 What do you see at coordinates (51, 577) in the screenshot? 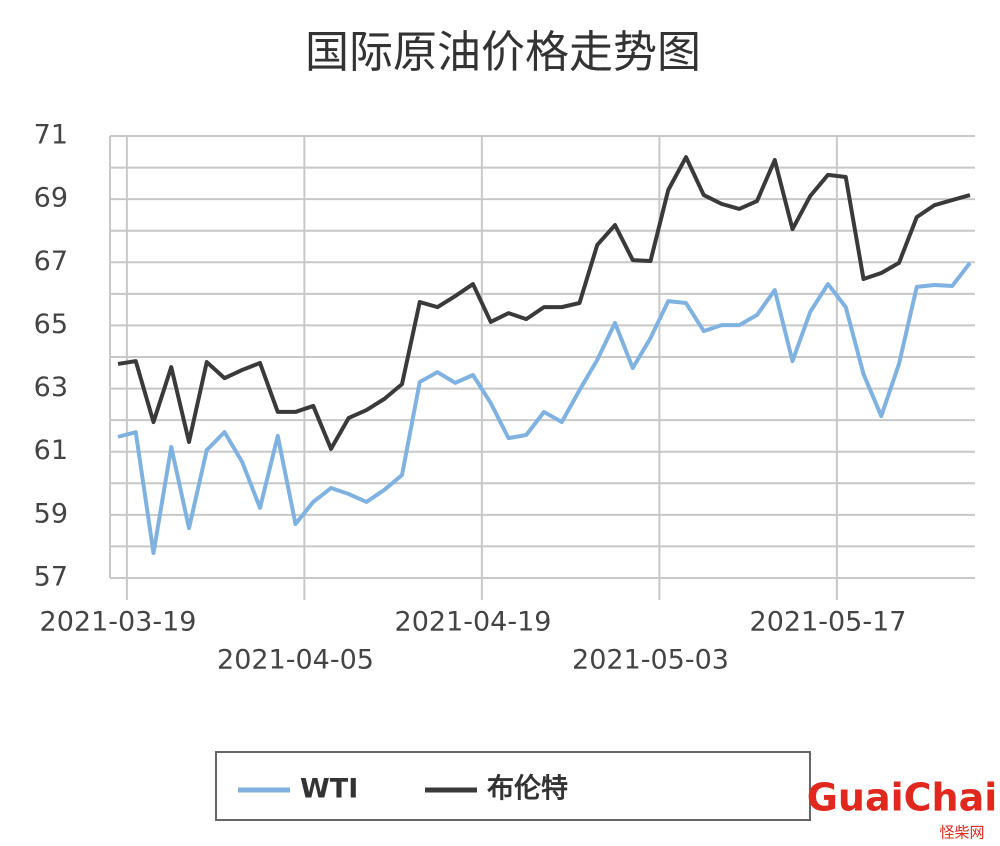
I see `y-tick-label: 57` at bounding box center [51, 577].